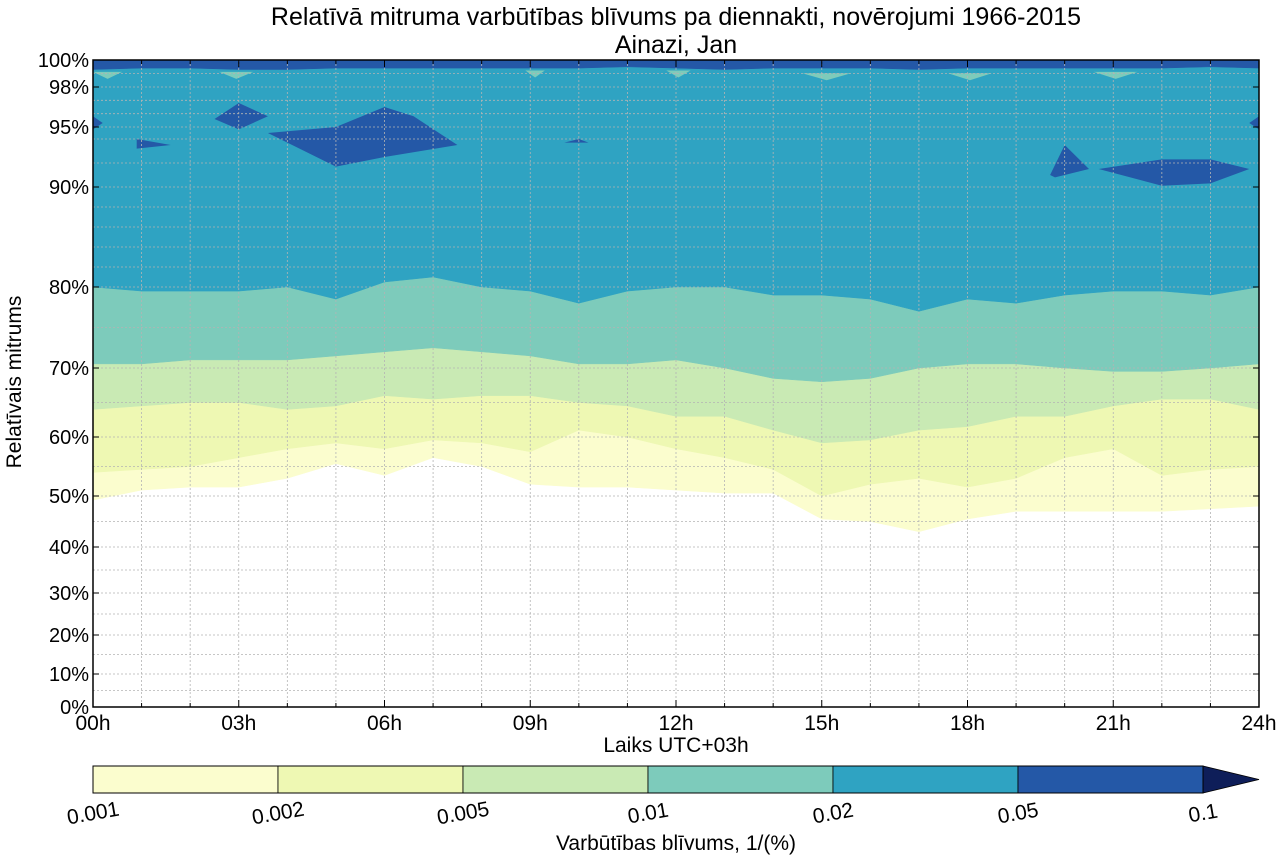 The height and width of the screenshot is (863, 1284). What do you see at coordinates (662, 797) in the screenshot?
I see `colorbar: 0.001 0.002 0.005 0.01 0.02 0.05 0.1` at bounding box center [662, 797].